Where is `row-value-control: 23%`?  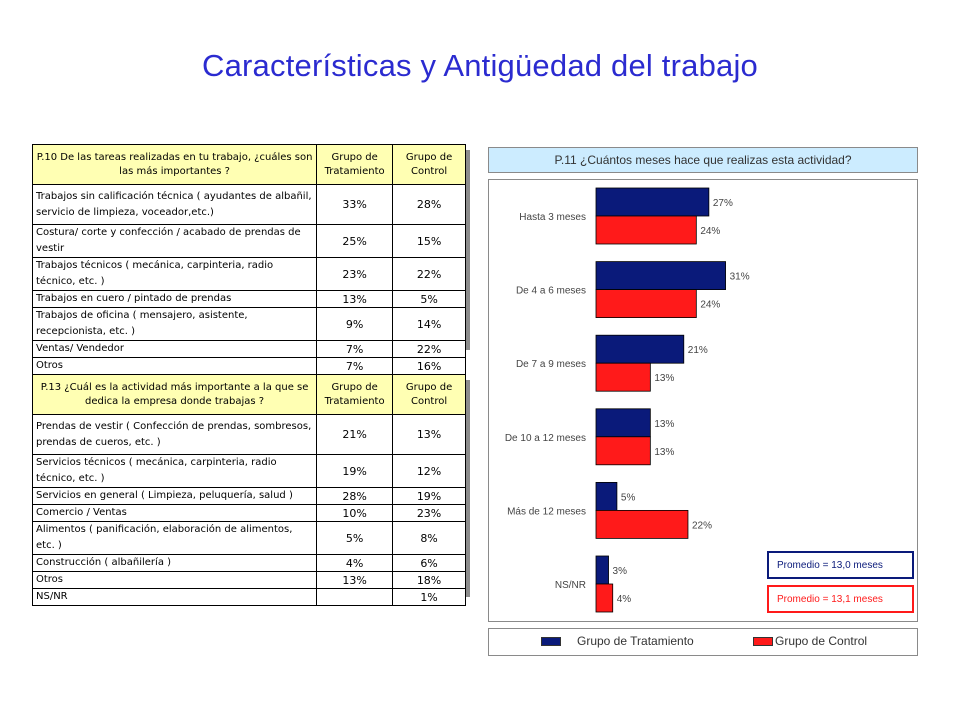
row-value-control: 23% is located at coordinates (429, 513).